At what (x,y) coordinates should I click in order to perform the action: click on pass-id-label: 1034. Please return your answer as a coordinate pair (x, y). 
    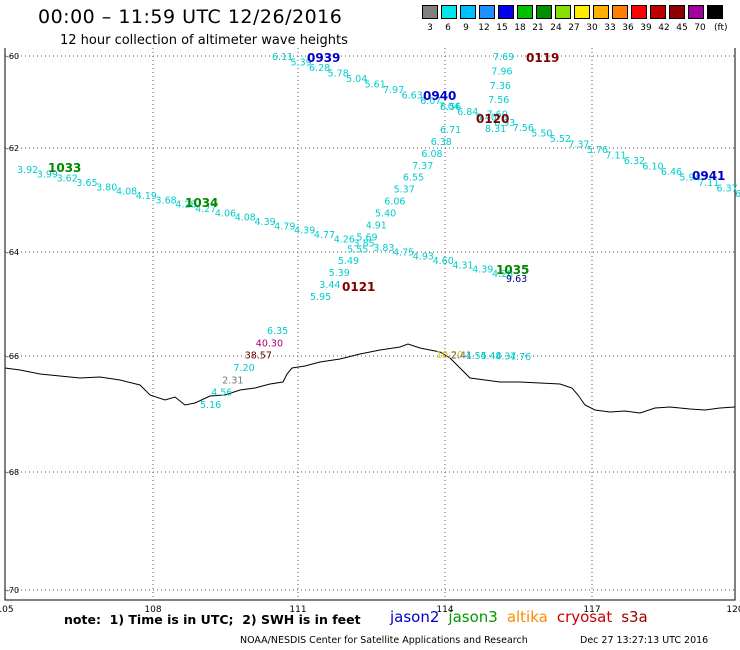
    Looking at the image, I should click on (201, 203).